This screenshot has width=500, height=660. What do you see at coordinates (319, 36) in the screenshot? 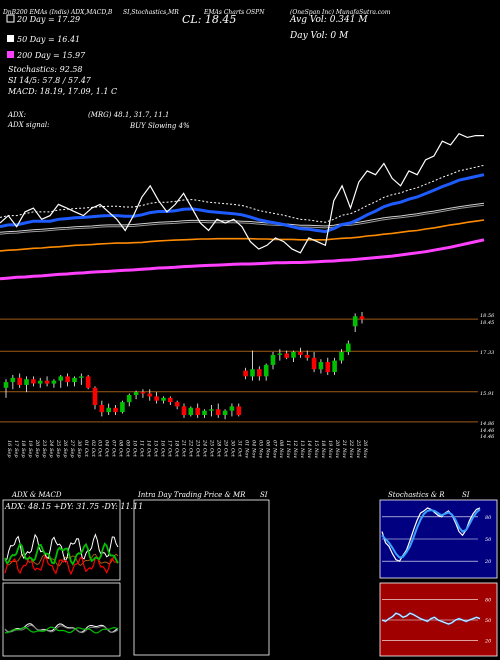
I see `header-day-vol: Day Vol: 0 M` at bounding box center [319, 36].